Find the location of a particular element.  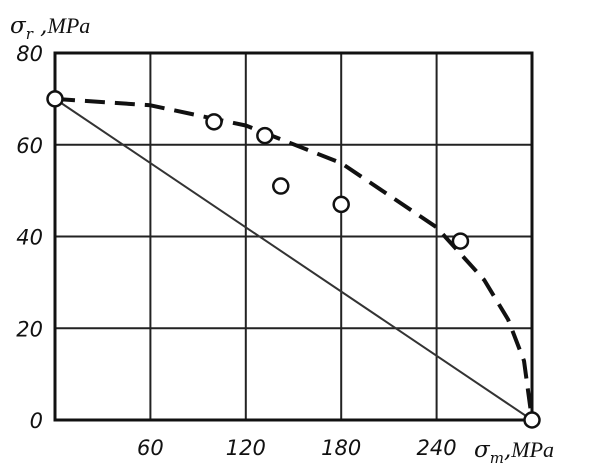

y-tick-label: 40 is located at coordinates (29, 238).